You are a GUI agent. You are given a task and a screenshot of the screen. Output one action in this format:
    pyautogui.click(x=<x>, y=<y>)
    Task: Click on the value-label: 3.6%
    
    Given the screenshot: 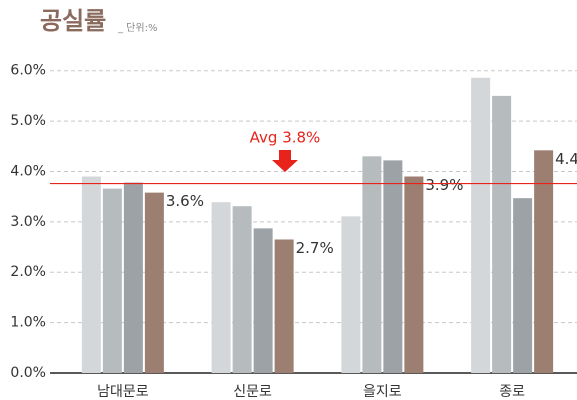 What is the action you would take?
    pyautogui.click(x=185, y=201)
    